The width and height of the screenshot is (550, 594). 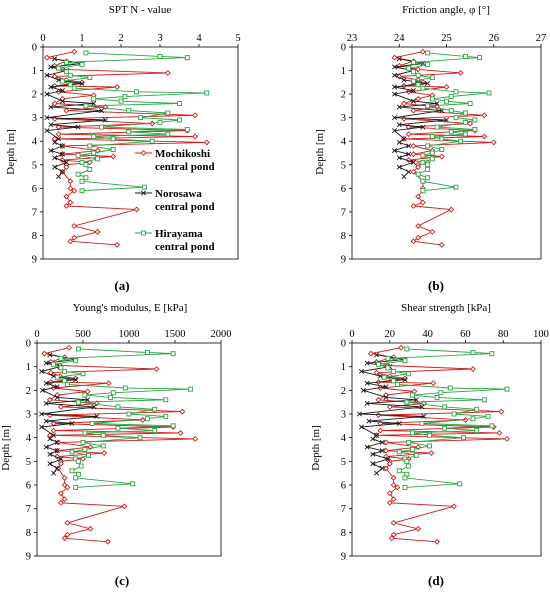 I want to click on plot-frame, so click(x=446, y=153).